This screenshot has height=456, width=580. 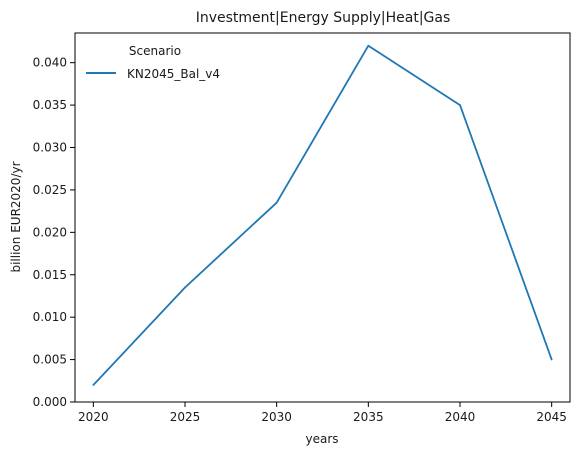 What do you see at coordinates (50, 148) in the screenshot?
I see `y-tick-label: 0.030` at bounding box center [50, 148].